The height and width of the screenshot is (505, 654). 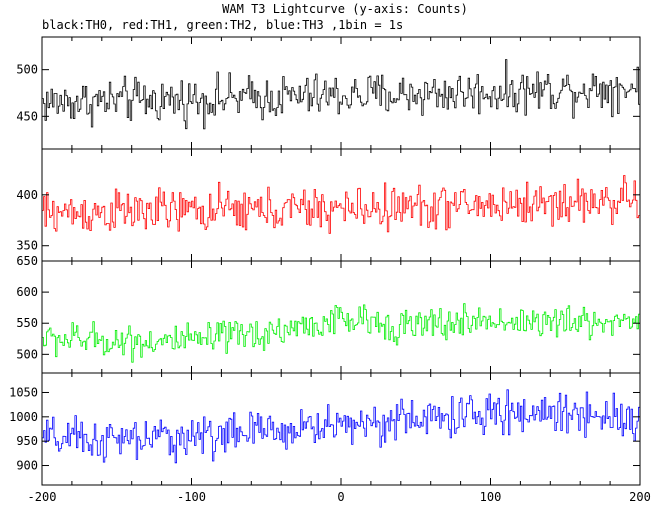 What do you see at coordinates (27, 195) in the screenshot?
I see `y-tick-label: 400` at bounding box center [27, 195].